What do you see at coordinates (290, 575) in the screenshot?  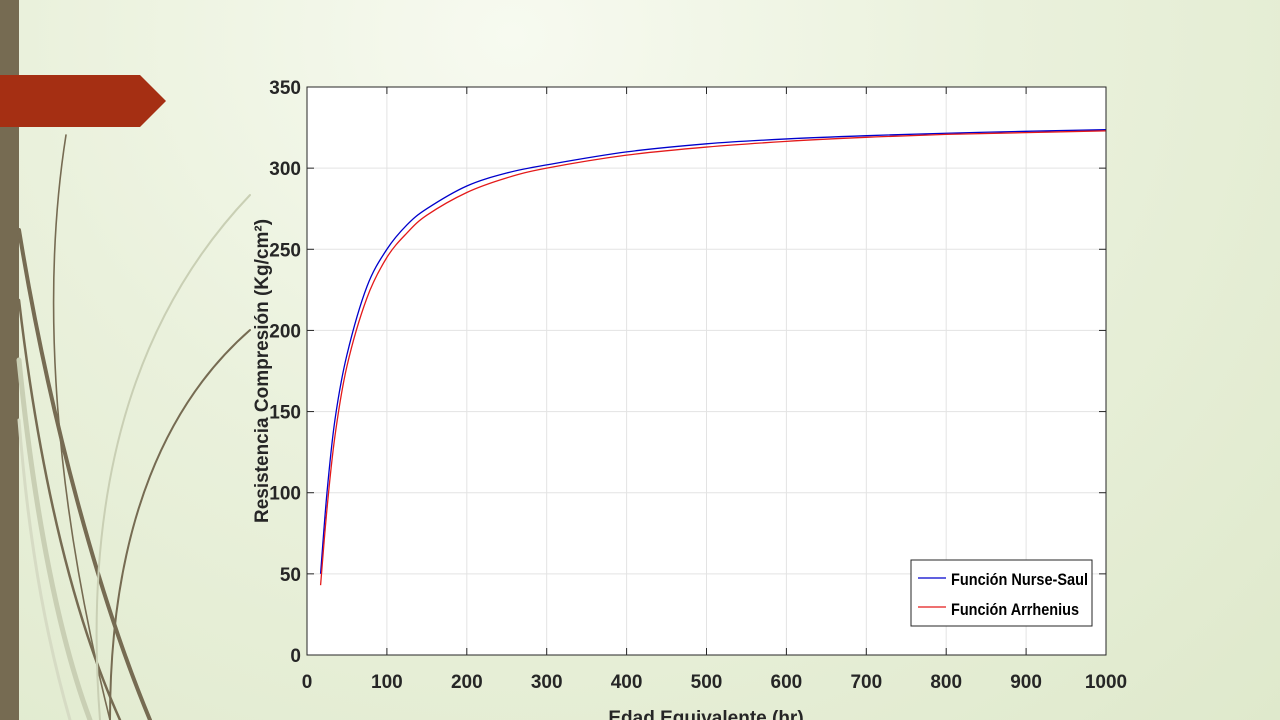 I see `y-tick-label: 50` at bounding box center [290, 575].